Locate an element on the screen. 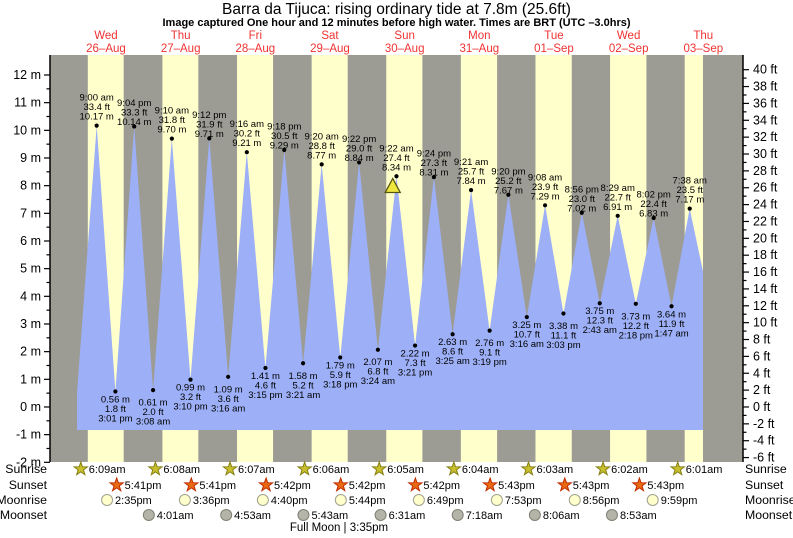 The height and width of the screenshot is (538, 793). high-tide-label-line: 9:20 am is located at coordinates (322, 136).